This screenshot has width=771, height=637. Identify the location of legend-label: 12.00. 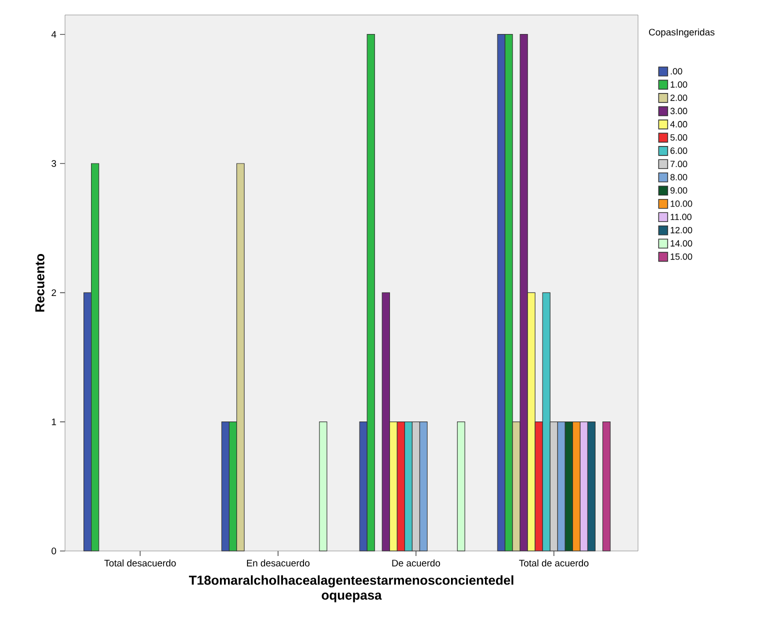
(681, 230).